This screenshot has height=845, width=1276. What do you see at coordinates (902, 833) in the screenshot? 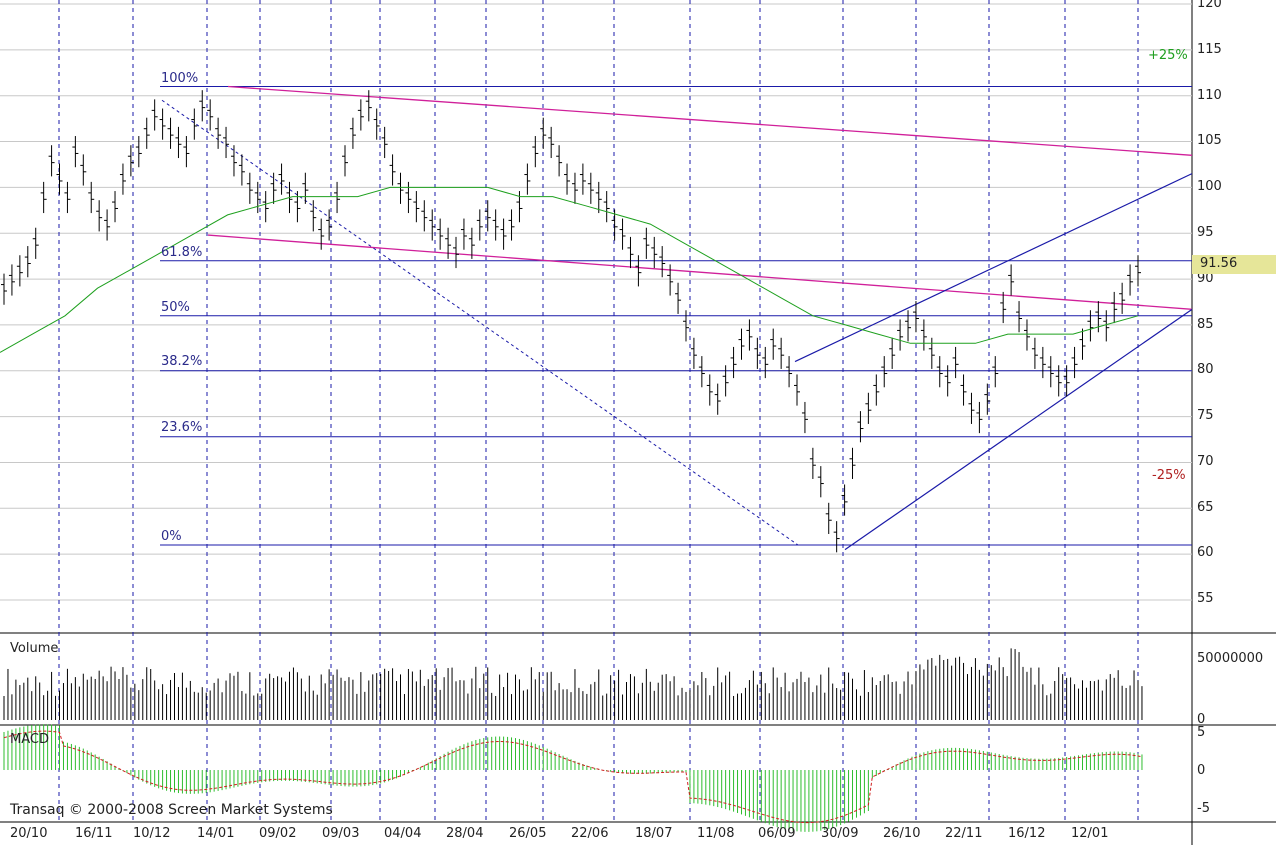
I see `x-tick: 26/10` at bounding box center [902, 833].